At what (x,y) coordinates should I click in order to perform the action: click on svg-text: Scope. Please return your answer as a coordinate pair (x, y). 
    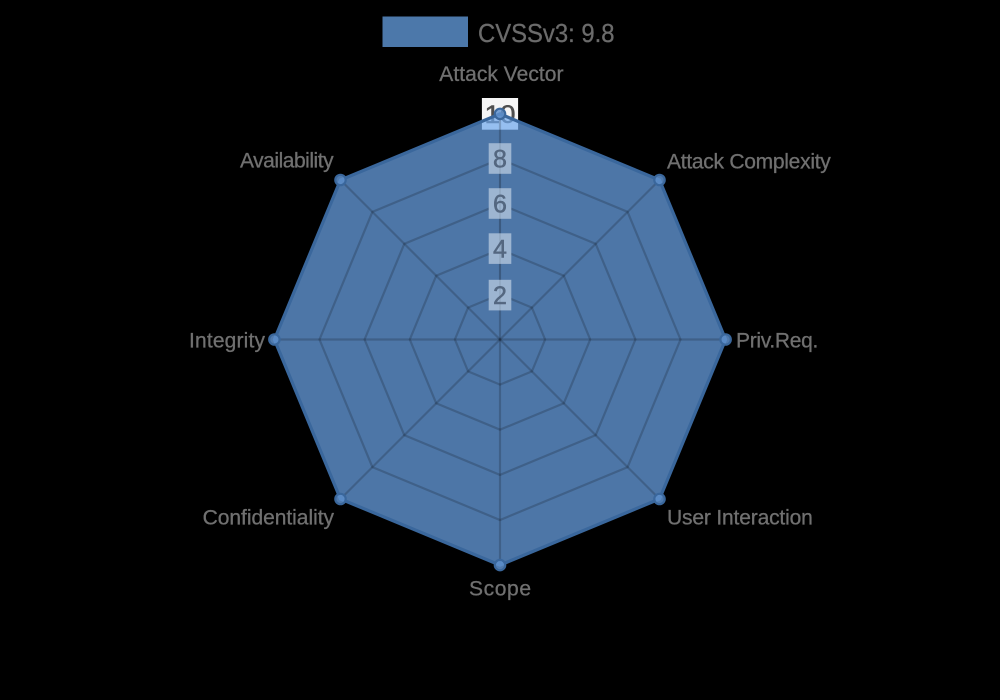
    Looking at the image, I should click on (500, 589).